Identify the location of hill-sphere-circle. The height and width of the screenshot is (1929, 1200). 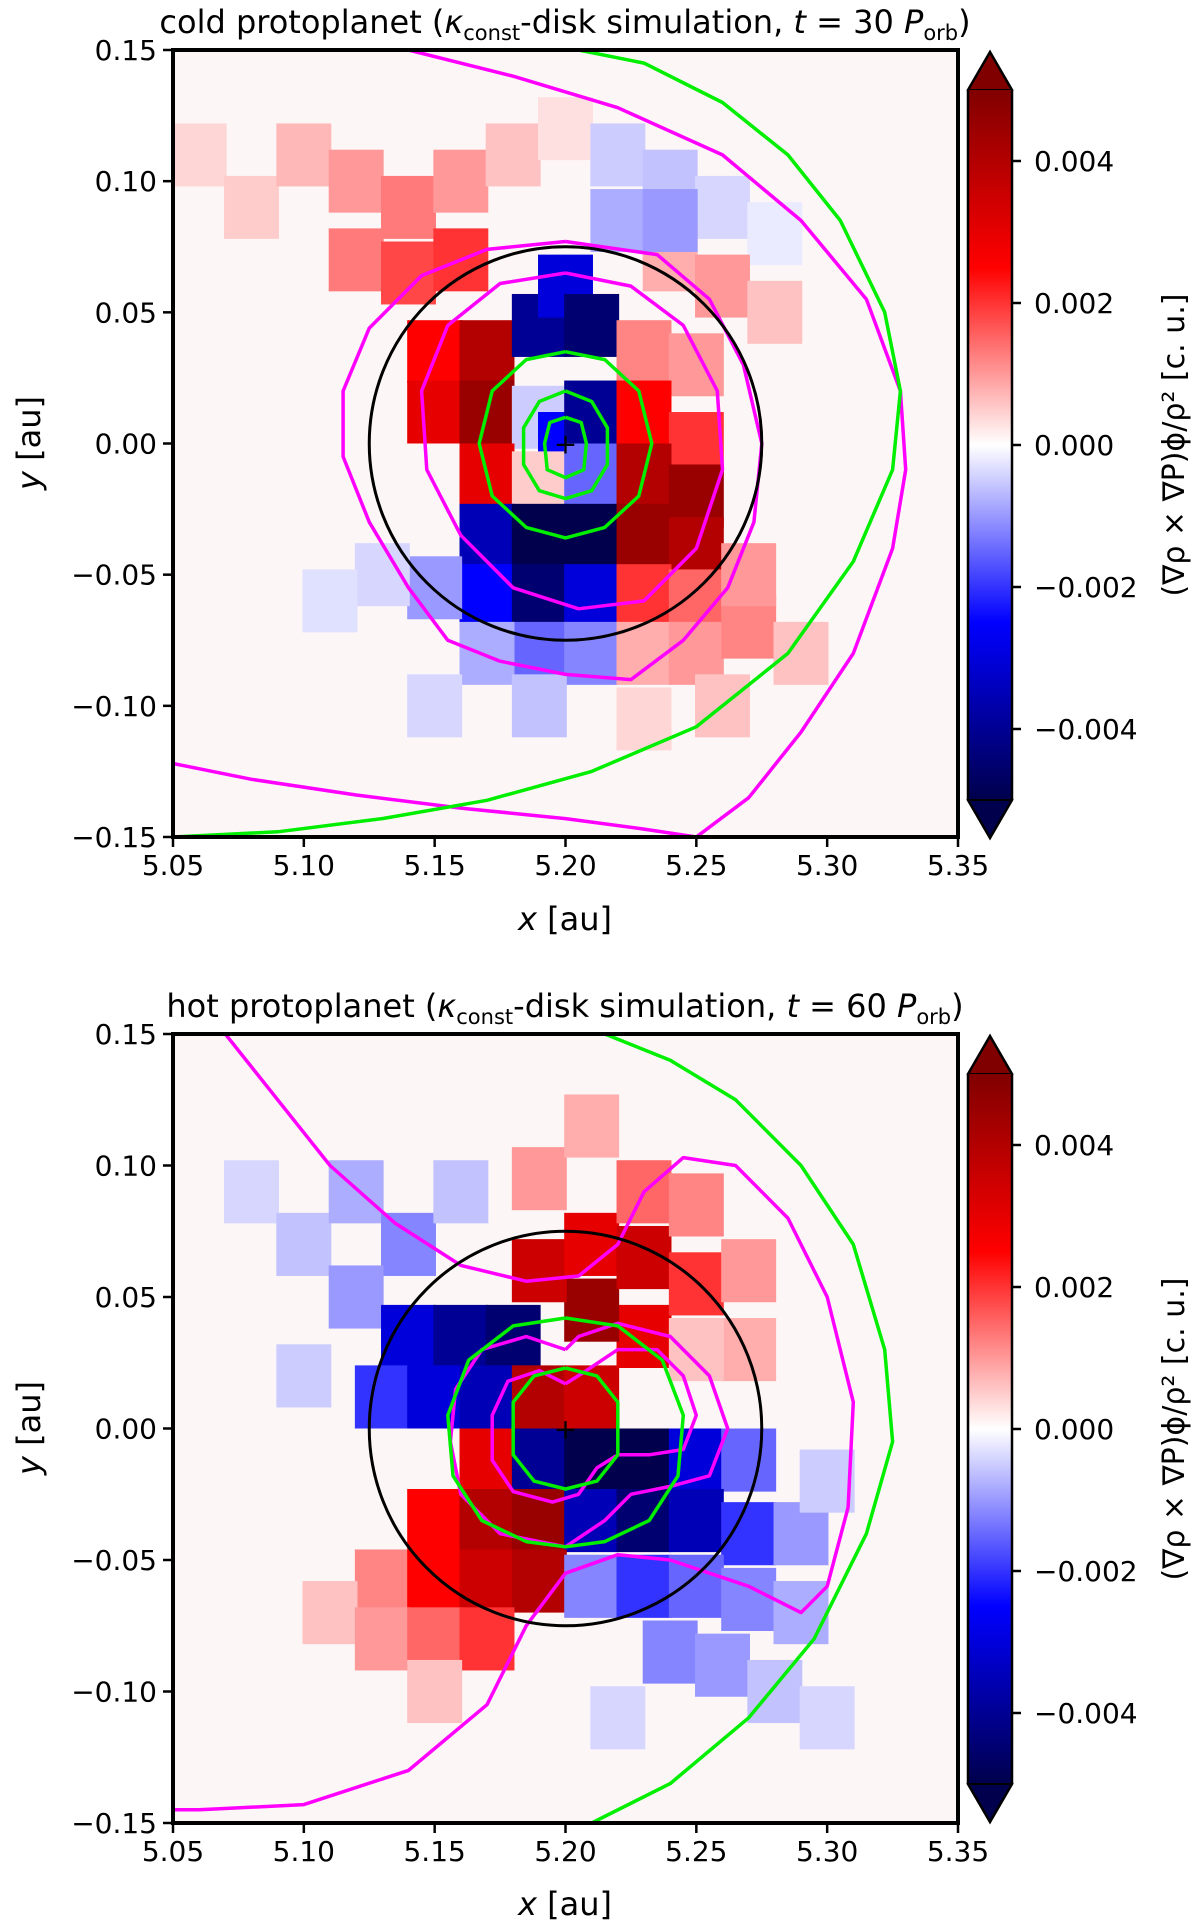
(565, 443).